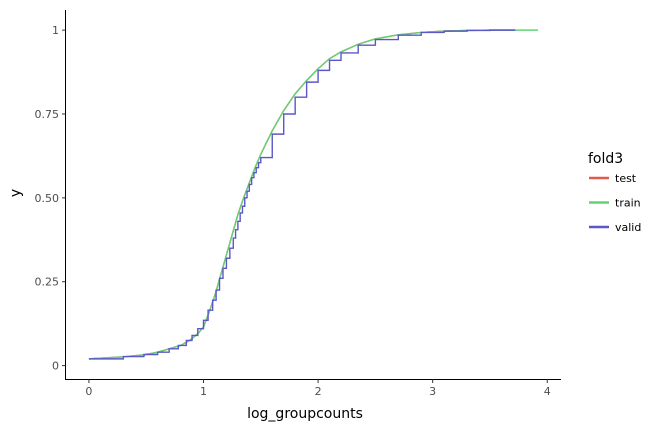  I want to click on legend-items: test train valid, so click(615, 203).